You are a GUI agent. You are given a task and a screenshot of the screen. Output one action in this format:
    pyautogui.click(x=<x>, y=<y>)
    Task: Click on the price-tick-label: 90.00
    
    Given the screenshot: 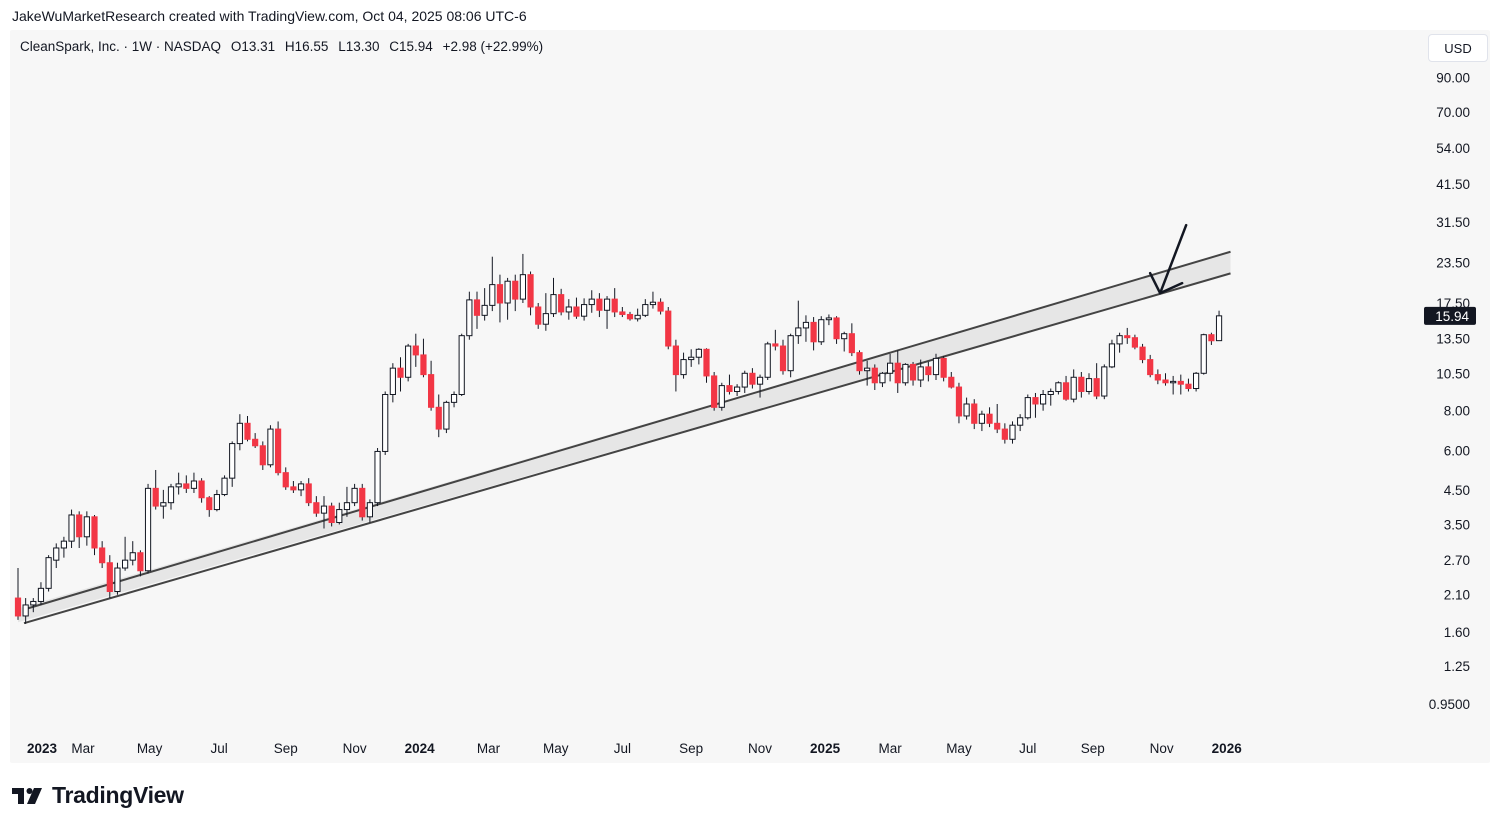 What is the action you would take?
    pyautogui.click(x=1453, y=78)
    